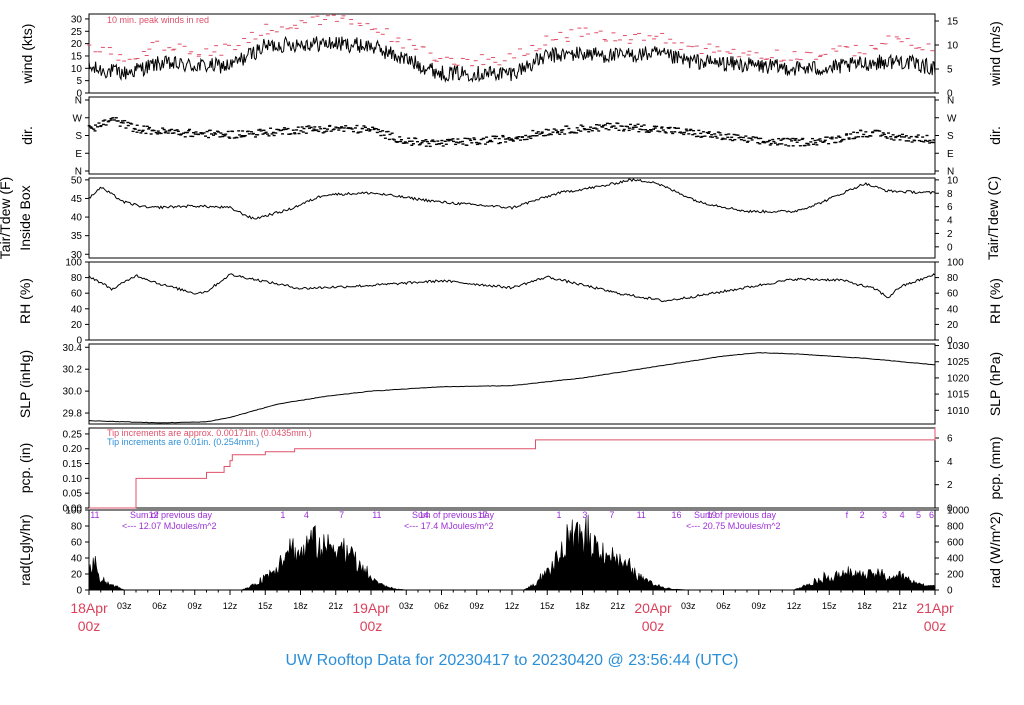 This screenshot has width=1024, height=705. Describe the element at coordinates (794, 606) in the screenshot. I see `time-tick-label: 12z` at that location.